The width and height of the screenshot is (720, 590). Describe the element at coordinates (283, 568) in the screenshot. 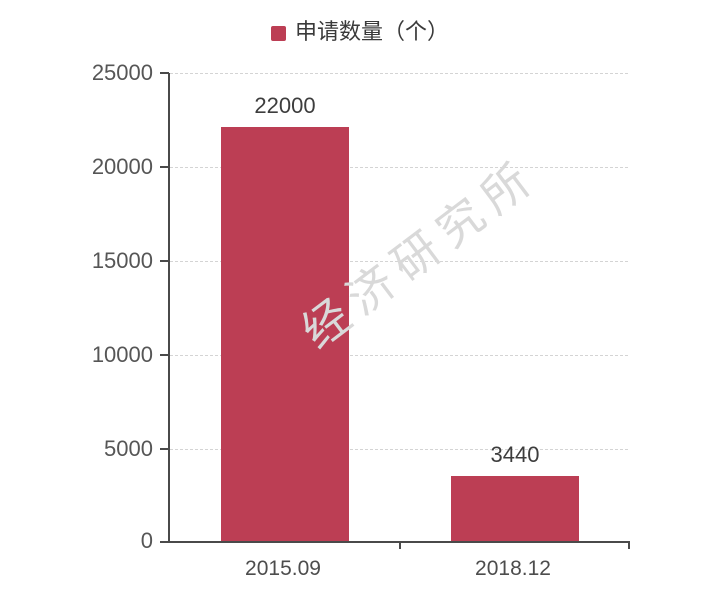

I see `x-axis-label-2015-09: 2015.09` at that location.